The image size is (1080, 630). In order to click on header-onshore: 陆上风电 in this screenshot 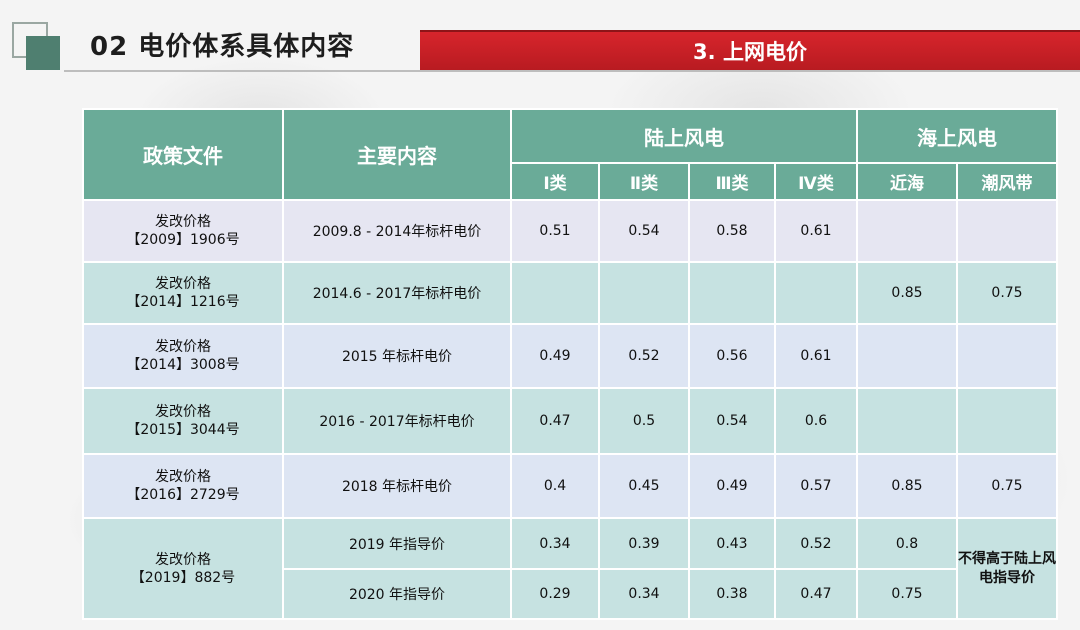, I will do `click(684, 136)`.